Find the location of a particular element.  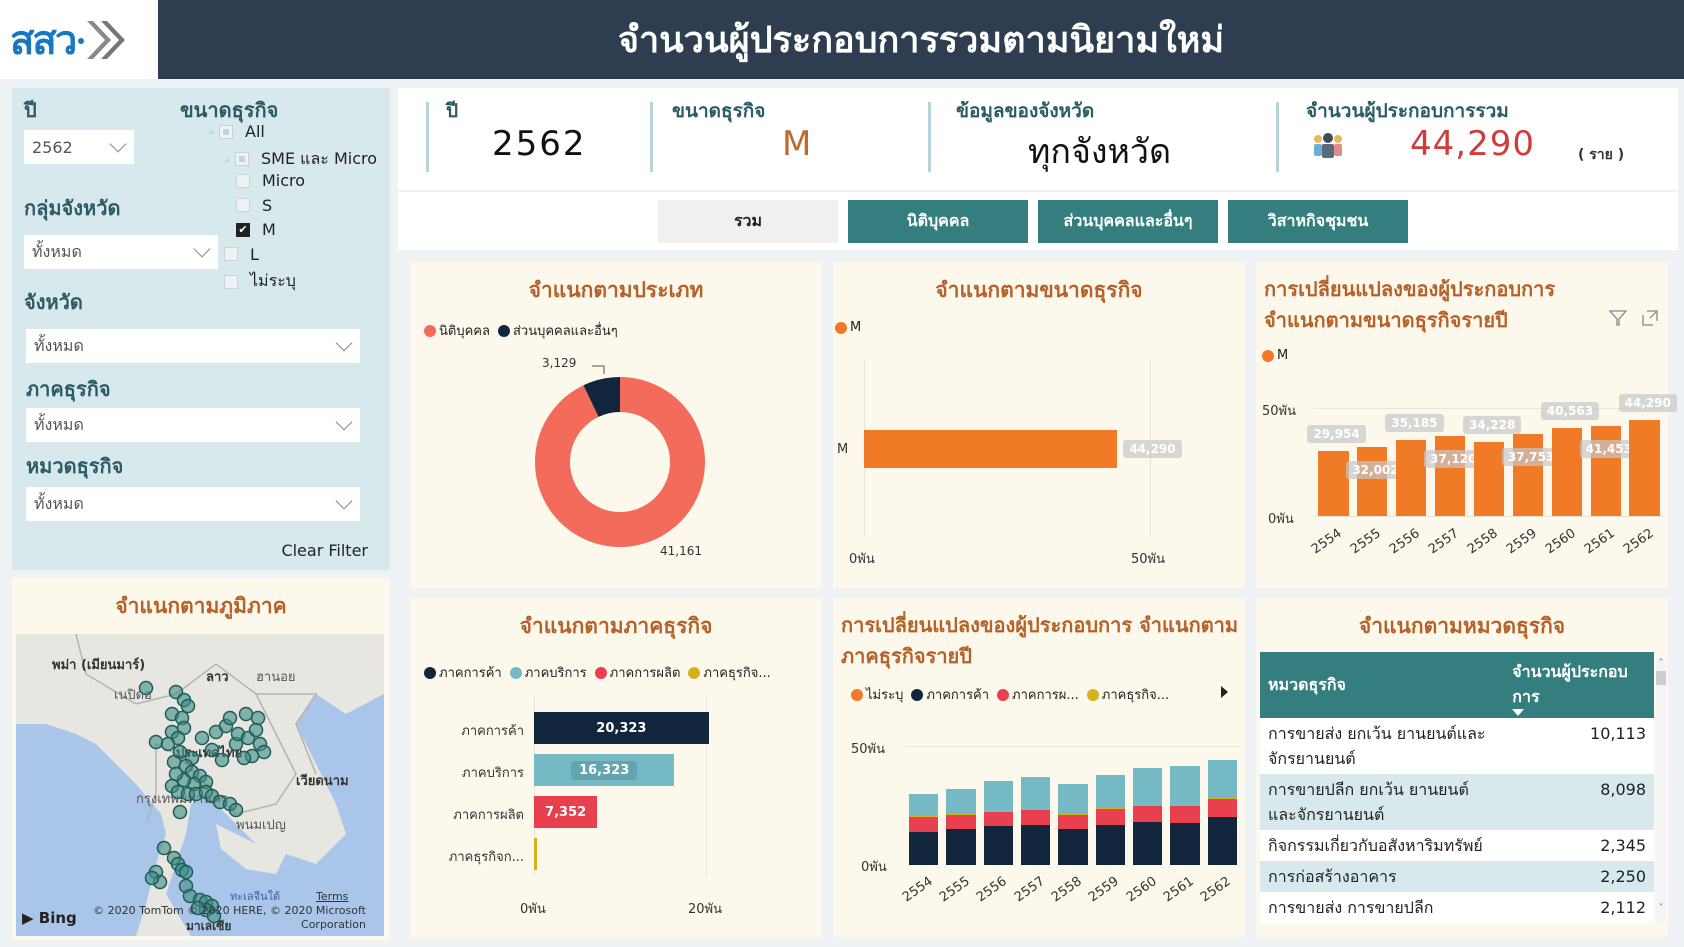

bar: 20,323 is located at coordinates (621, 728).